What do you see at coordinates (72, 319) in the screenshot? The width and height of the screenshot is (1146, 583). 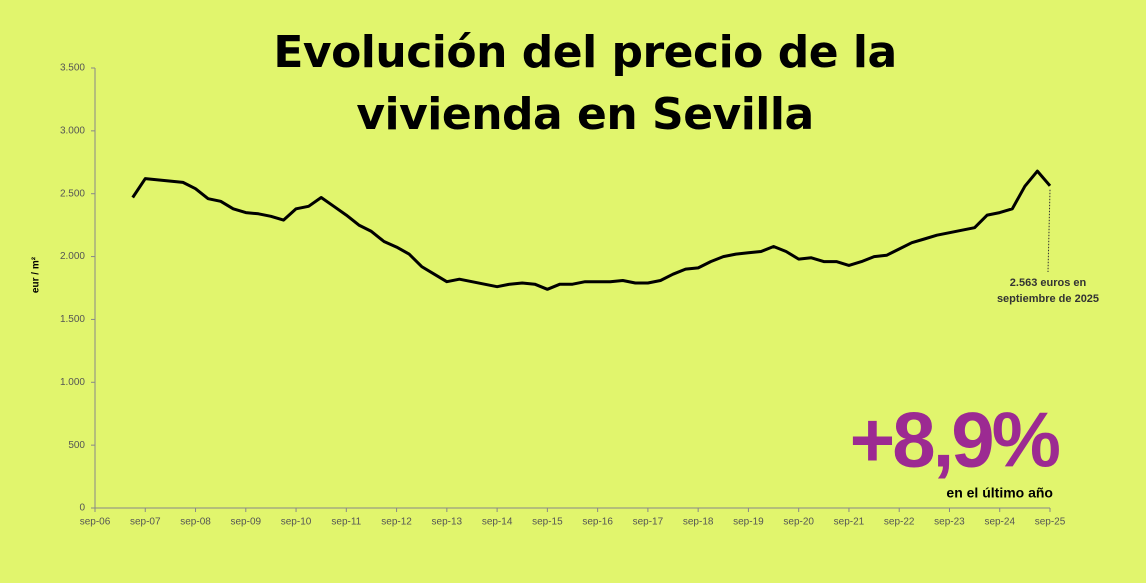 I see `y-tick-label: 1.500` at bounding box center [72, 319].